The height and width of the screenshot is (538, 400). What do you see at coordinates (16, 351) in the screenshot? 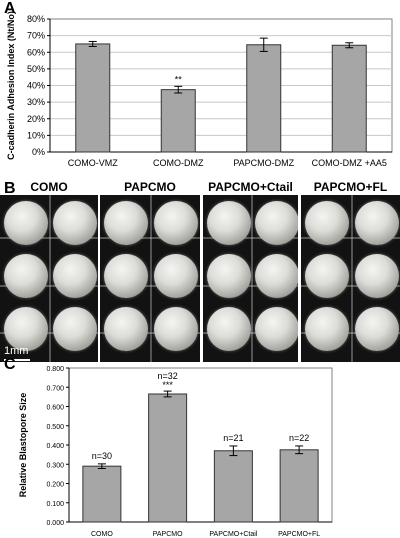
I see `scale-bar-label: 1mm` at bounding box center [16, 351].